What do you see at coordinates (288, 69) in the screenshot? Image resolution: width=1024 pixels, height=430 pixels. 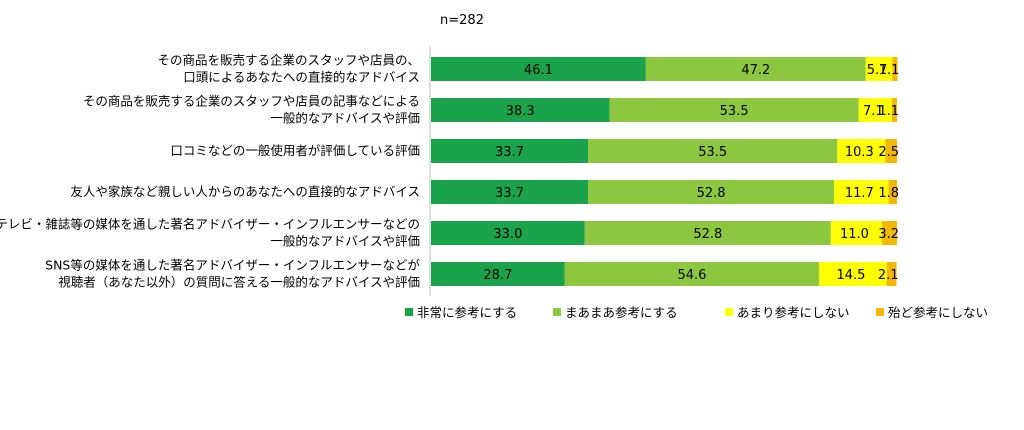 I see `category-label: その商品を販売する企業のスタッフや店員の、口頭によるあなたへの直接的なアドバイス` at bounding box center [288, 69].